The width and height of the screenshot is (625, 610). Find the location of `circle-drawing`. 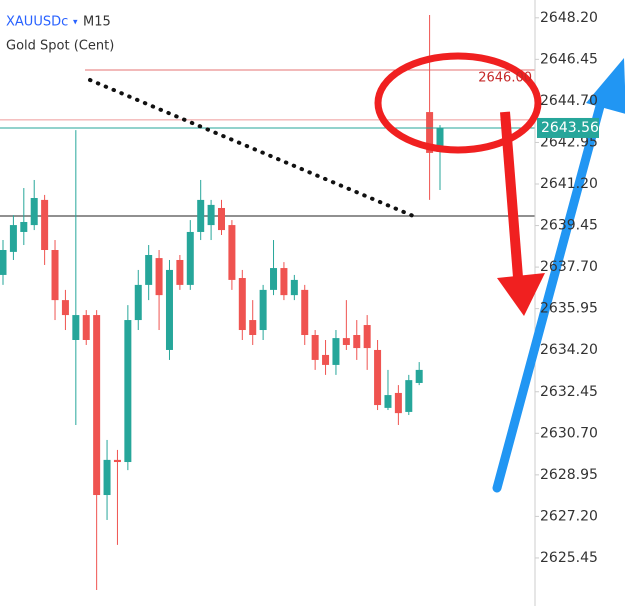

circle-drawing is located at coordinates (458, 103).